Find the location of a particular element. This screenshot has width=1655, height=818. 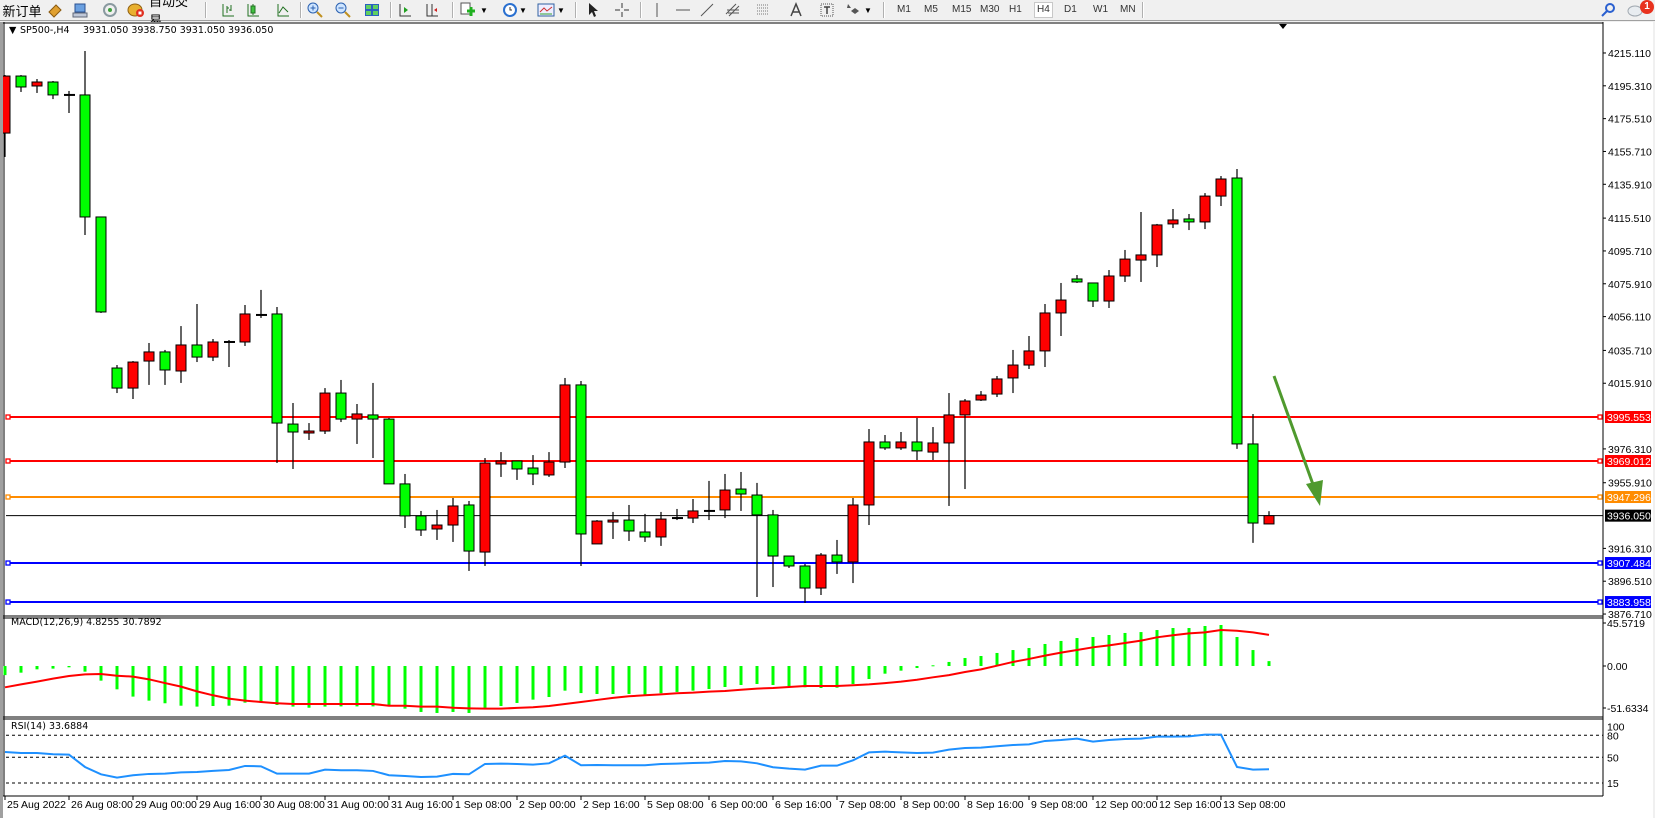

indicators-icon is located at coordinates (469, 10).